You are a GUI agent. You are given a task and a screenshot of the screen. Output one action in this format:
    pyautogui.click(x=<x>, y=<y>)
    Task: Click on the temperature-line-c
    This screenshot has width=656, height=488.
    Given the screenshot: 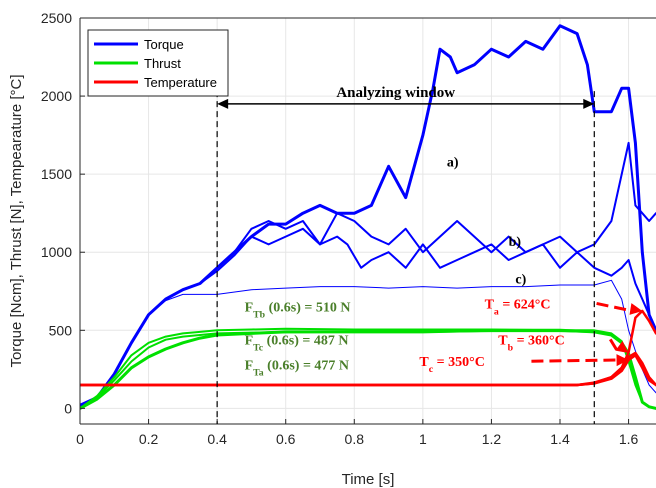 What is the action you would take?
    pyautogui.click(x=368, y=370)
    